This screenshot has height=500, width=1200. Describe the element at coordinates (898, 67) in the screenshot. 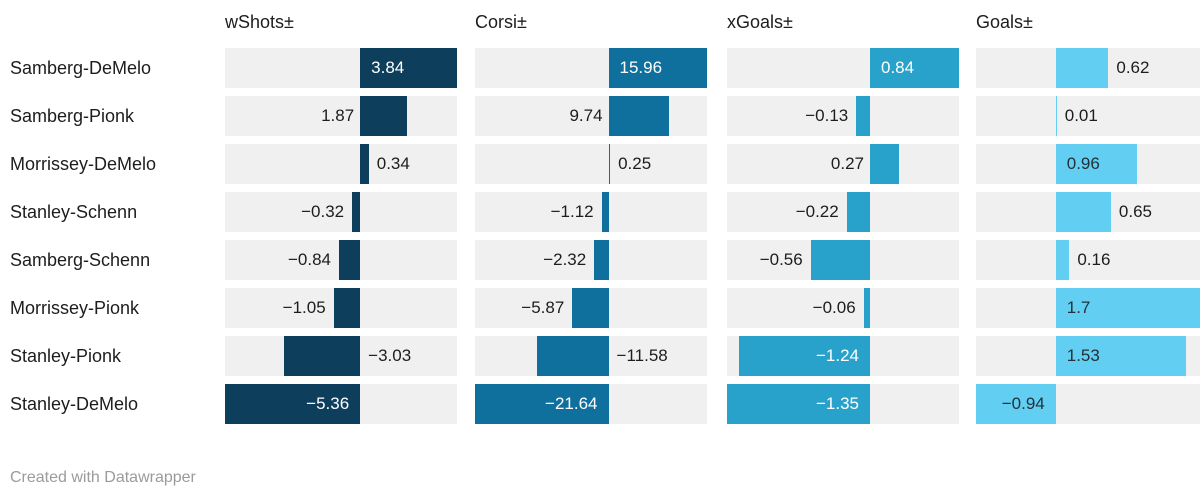

I see `value-label: 0.84` at that location.